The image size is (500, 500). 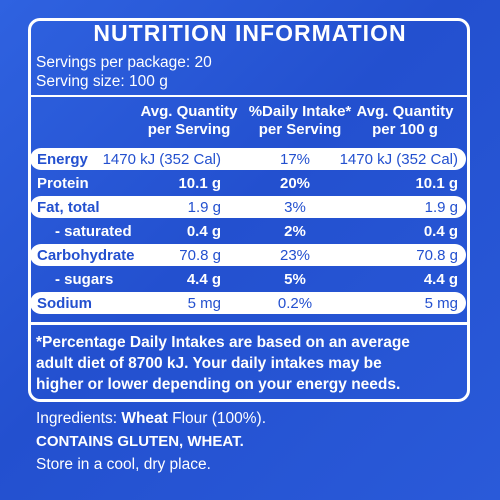 I want to click on storage-instructions: Store in a cool, dry place., so click(x=123, y=464).